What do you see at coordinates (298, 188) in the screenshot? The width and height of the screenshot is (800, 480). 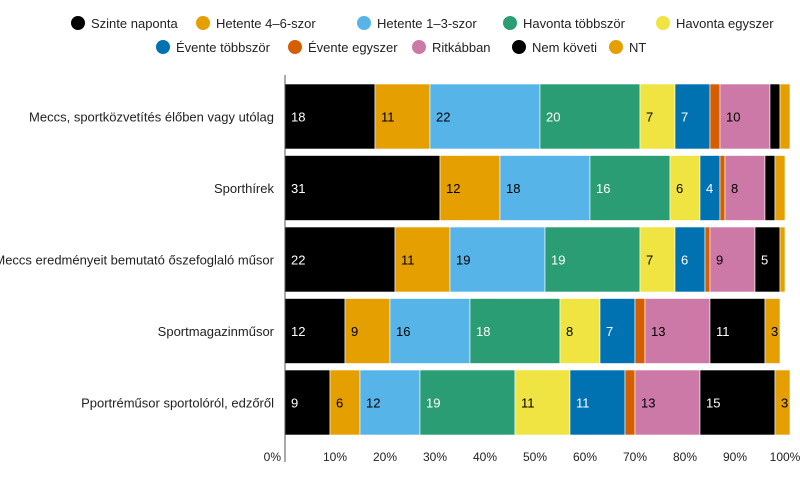 I see `data-label: 31` at bounding box center [298, 188].